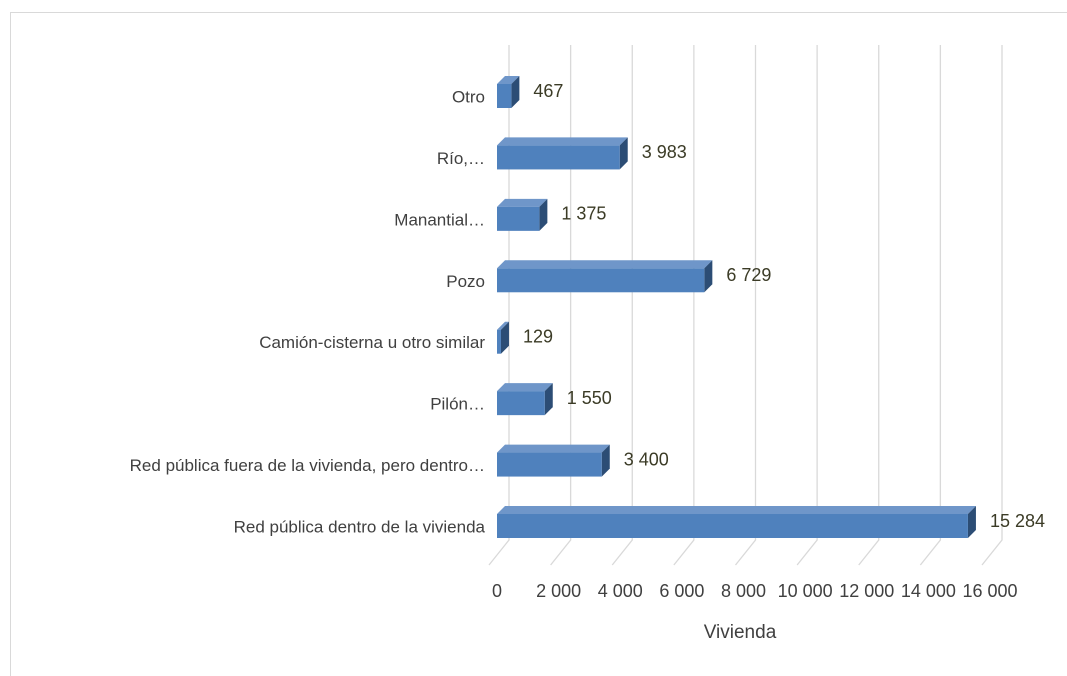 This screenshot has height=676, width=1067. Describe the element at coordinates (548, 91) in the screenshot. I see `value-label: 467` at that location.